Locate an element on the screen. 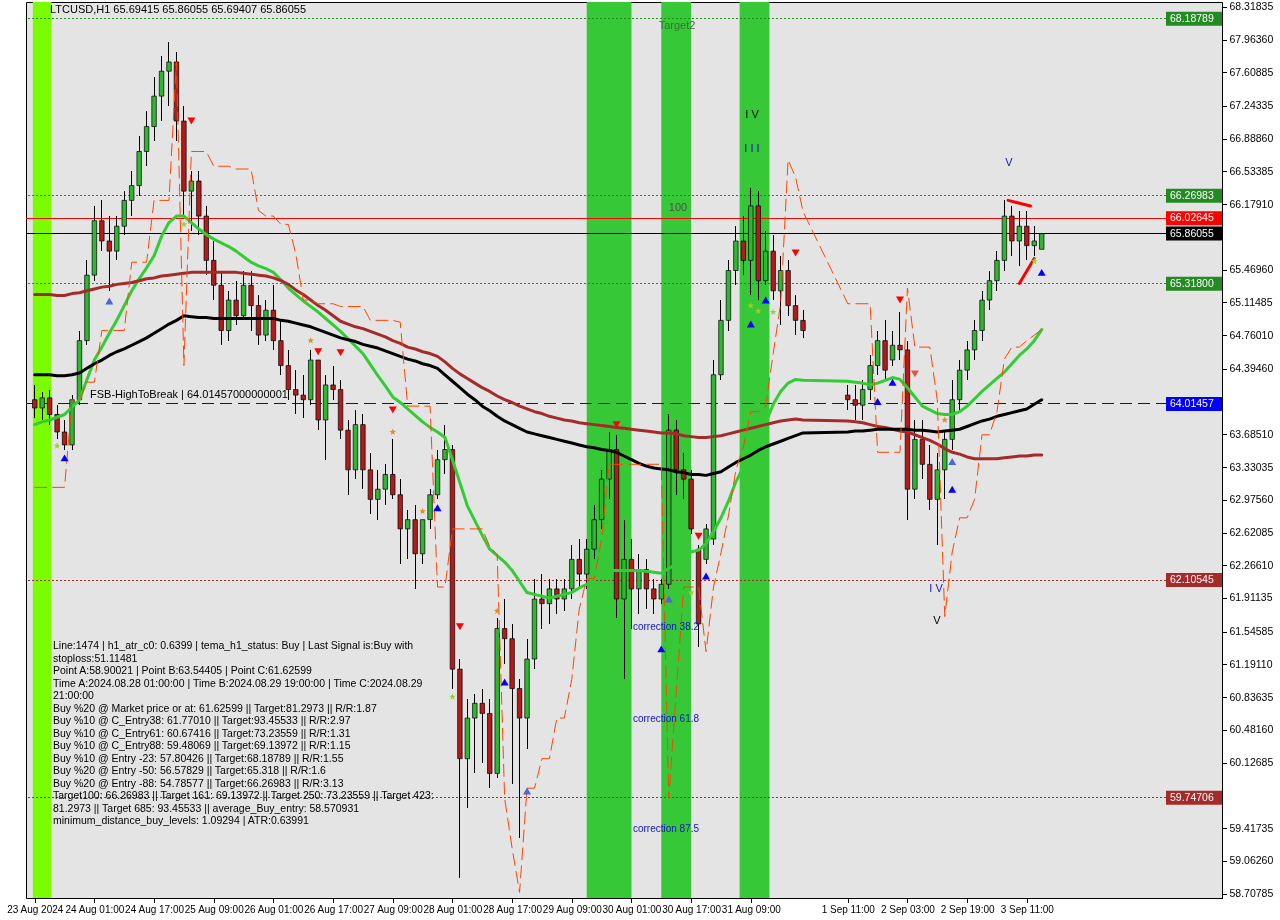 The width and height of the screenshot is (1280, 920). y-tick-label: 63.33035 is located at coordinates (1251, 466).